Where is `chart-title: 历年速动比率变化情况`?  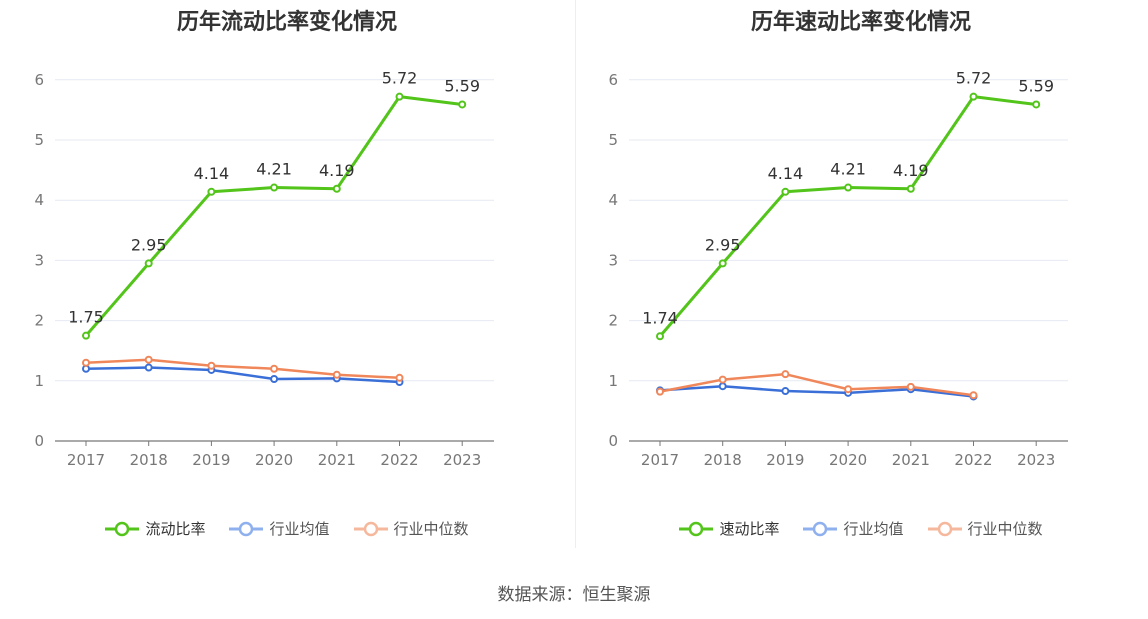 chart-title: 历年速动比率变化情况 is located at coordinates (860, 22).